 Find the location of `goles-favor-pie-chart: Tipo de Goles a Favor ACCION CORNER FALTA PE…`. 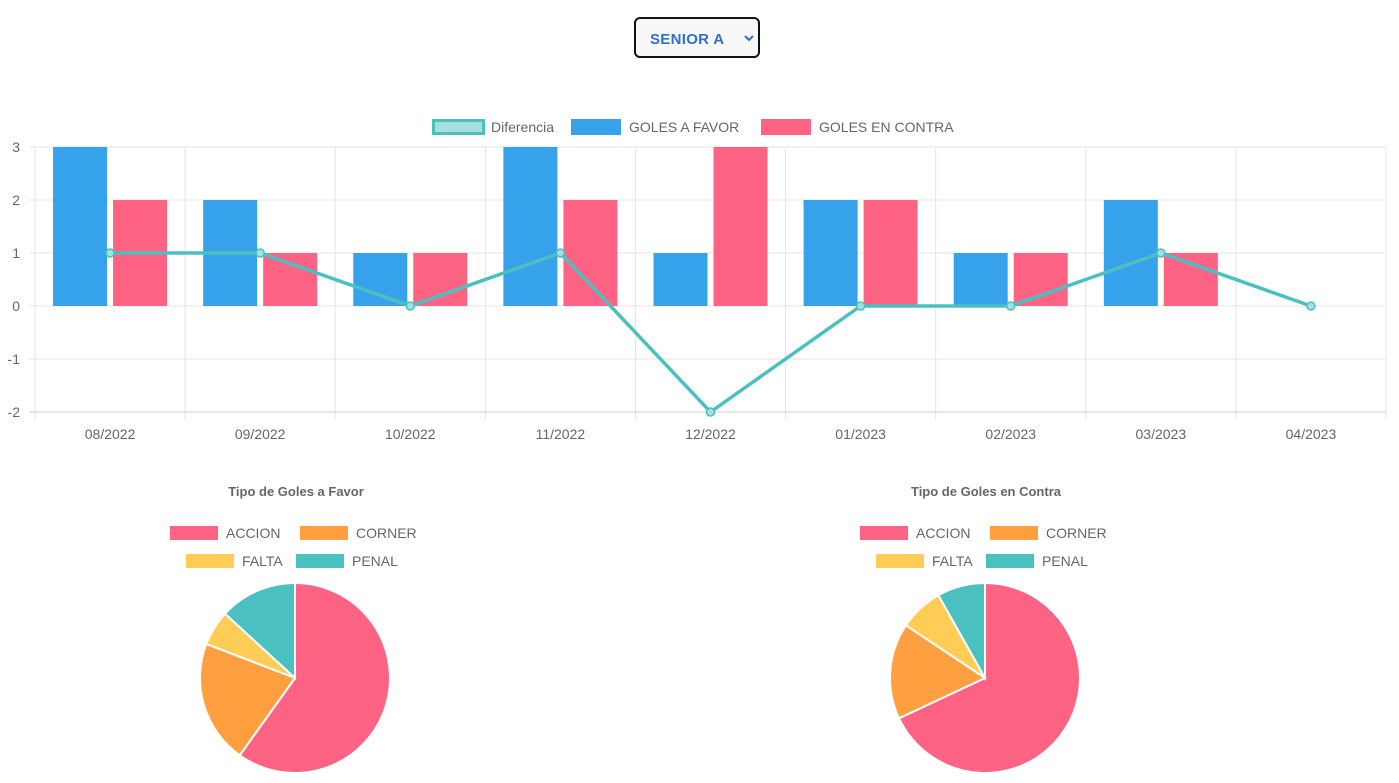

goles-favor-pie-chart: Tipo de Goles a Favor ACCION CORNER FALTA PE… is located at coordinates (293, 629).